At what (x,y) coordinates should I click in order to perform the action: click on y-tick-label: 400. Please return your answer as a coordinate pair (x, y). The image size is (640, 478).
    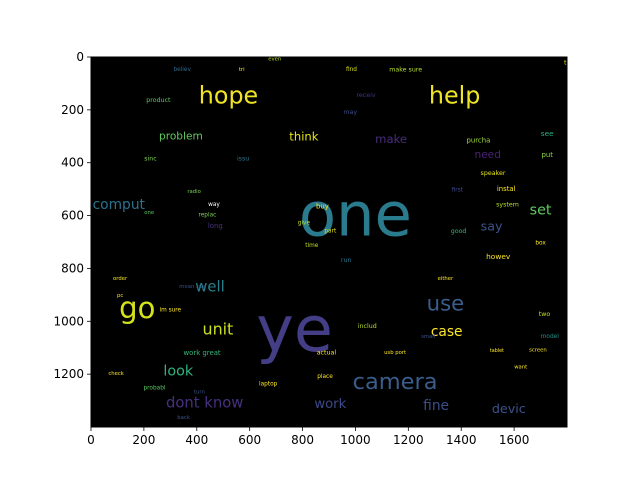
    Looking at the image, I should click on (72, 163).